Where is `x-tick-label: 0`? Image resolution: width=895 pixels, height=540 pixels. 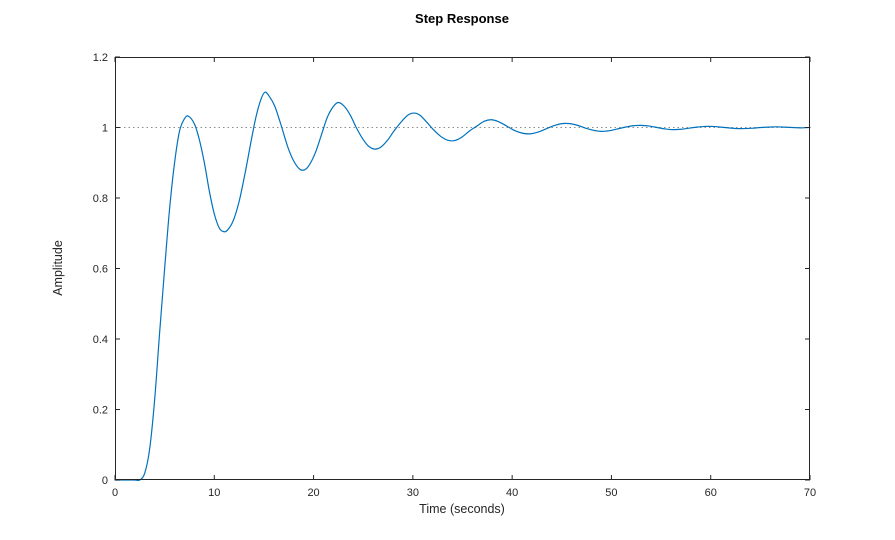 x-tick-label: 0 is located at coordinates (115, 493).